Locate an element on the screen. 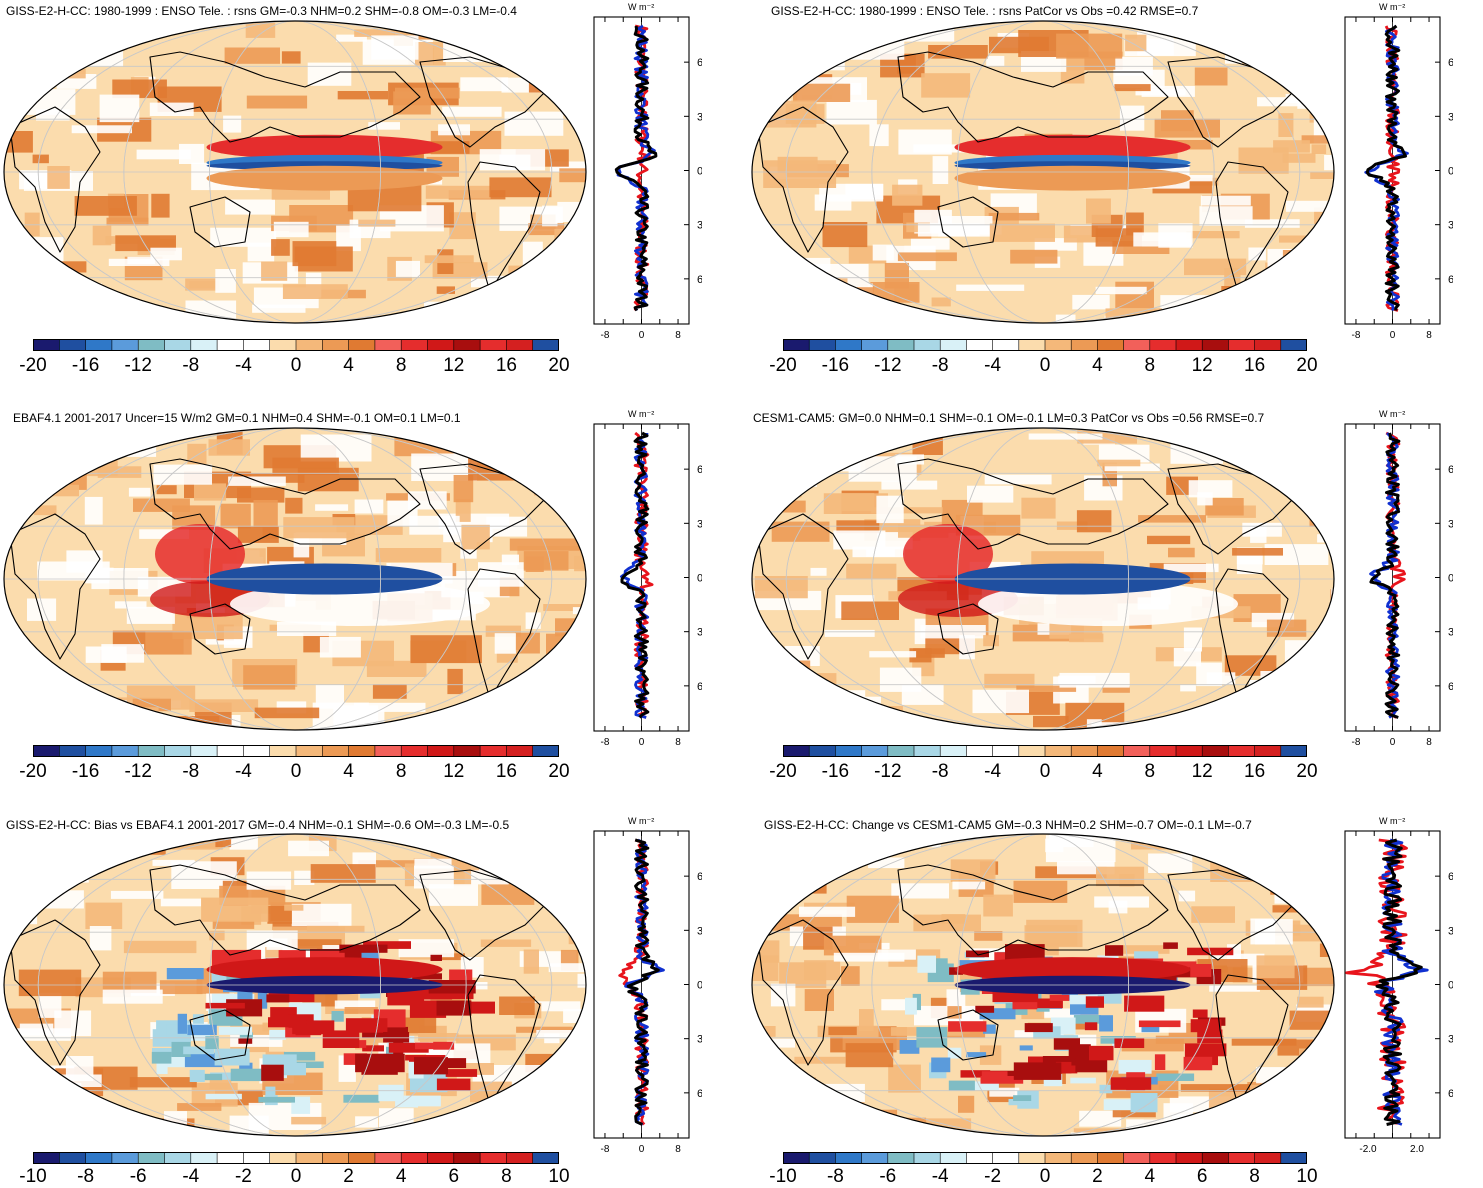  colorbar is located at coordinates (1045, 345).